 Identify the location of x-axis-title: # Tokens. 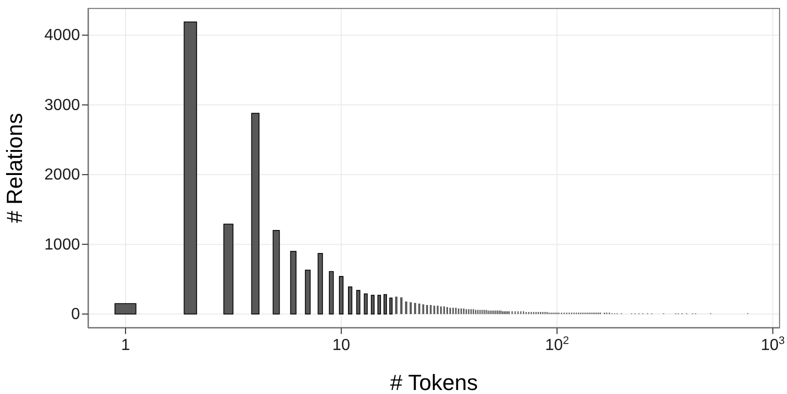
(434, 382).